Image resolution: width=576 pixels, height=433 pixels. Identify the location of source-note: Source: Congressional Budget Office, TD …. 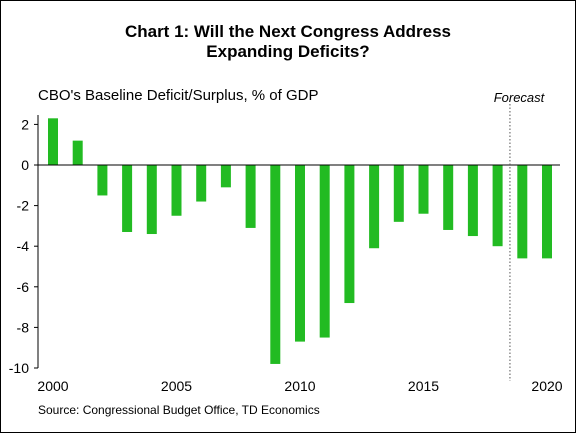
(179, 410).